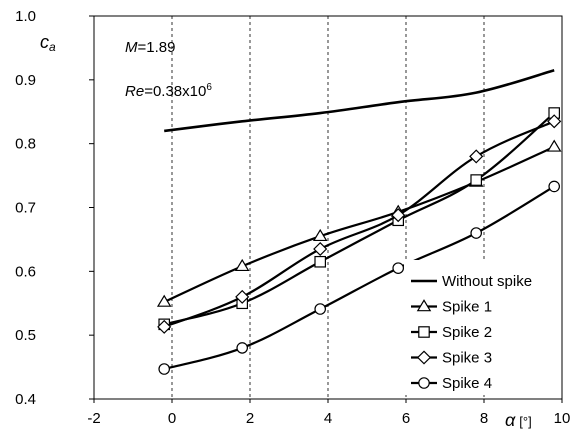 This screenshot has width=574, height=432. What do you see at coordinates (25, 399) in the screenshot?
I see `y-tick-label: 0.4` at bounding box center [25, 399].